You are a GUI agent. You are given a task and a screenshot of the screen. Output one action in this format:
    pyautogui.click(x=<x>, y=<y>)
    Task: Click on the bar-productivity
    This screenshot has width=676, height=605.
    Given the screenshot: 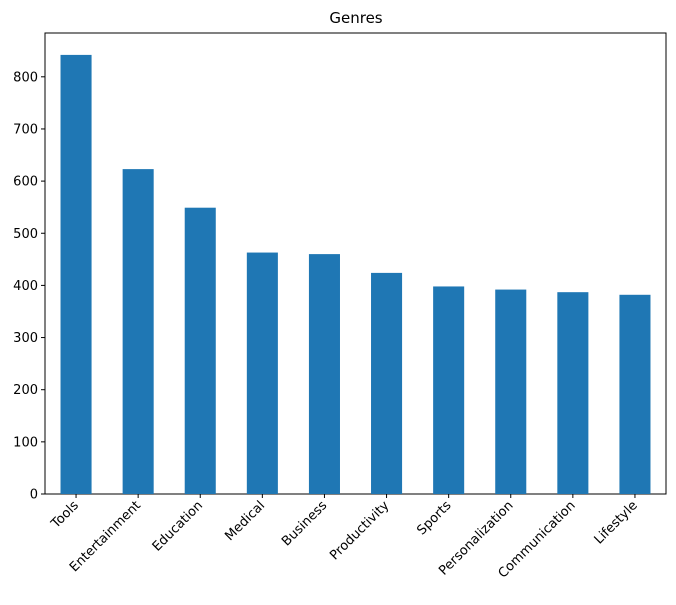 What is the action you would take?
    pyautogui.click(x=387, y=383)
    